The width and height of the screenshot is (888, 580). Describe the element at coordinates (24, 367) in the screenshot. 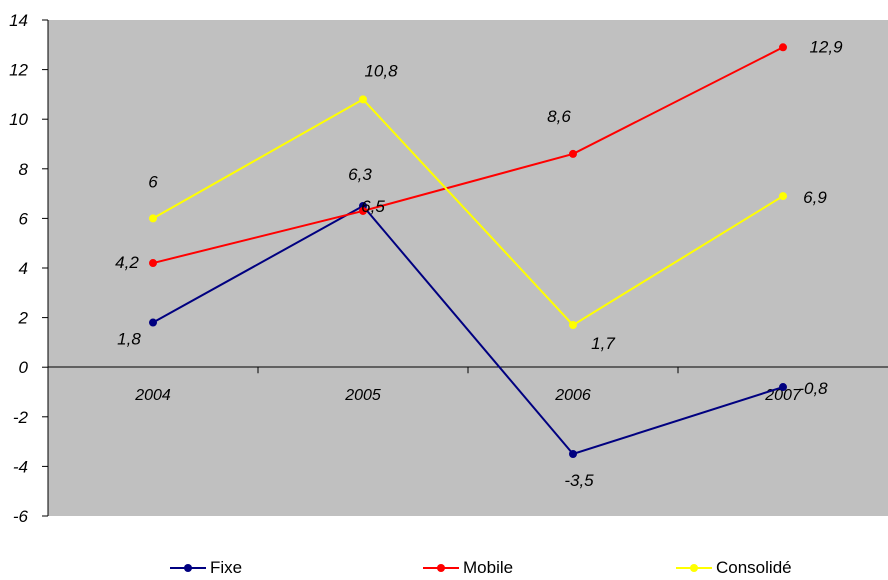

I see `y-tick-label: 0` at that location.